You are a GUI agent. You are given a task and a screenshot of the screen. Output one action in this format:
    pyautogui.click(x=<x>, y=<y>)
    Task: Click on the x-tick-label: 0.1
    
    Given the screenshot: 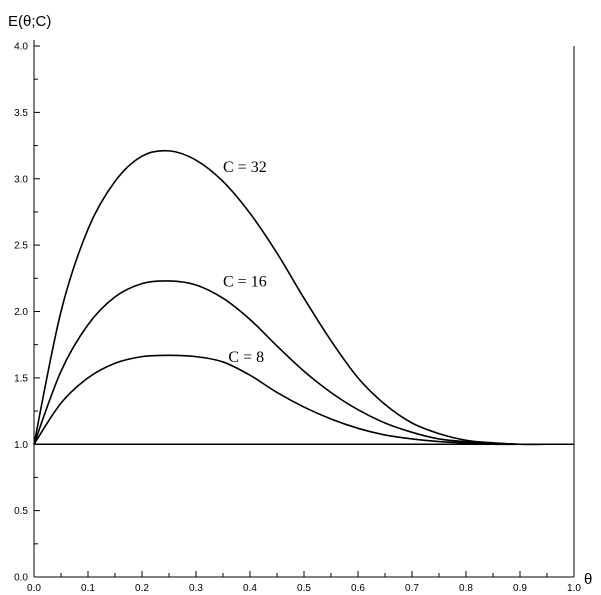 What is the action you would take?
    pyautogui.click(x=88, y=588)
    